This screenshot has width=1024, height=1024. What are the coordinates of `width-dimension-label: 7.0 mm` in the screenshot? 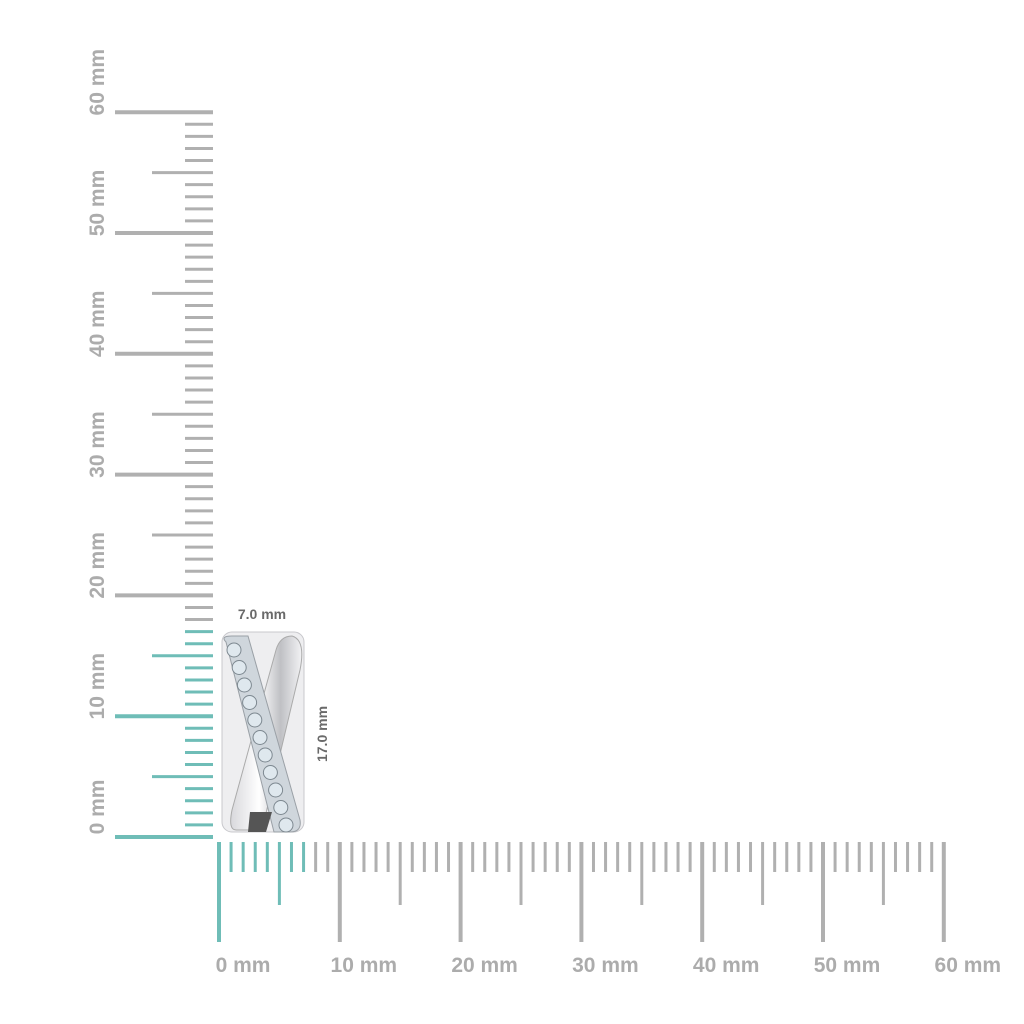 It's located at (262, 614).